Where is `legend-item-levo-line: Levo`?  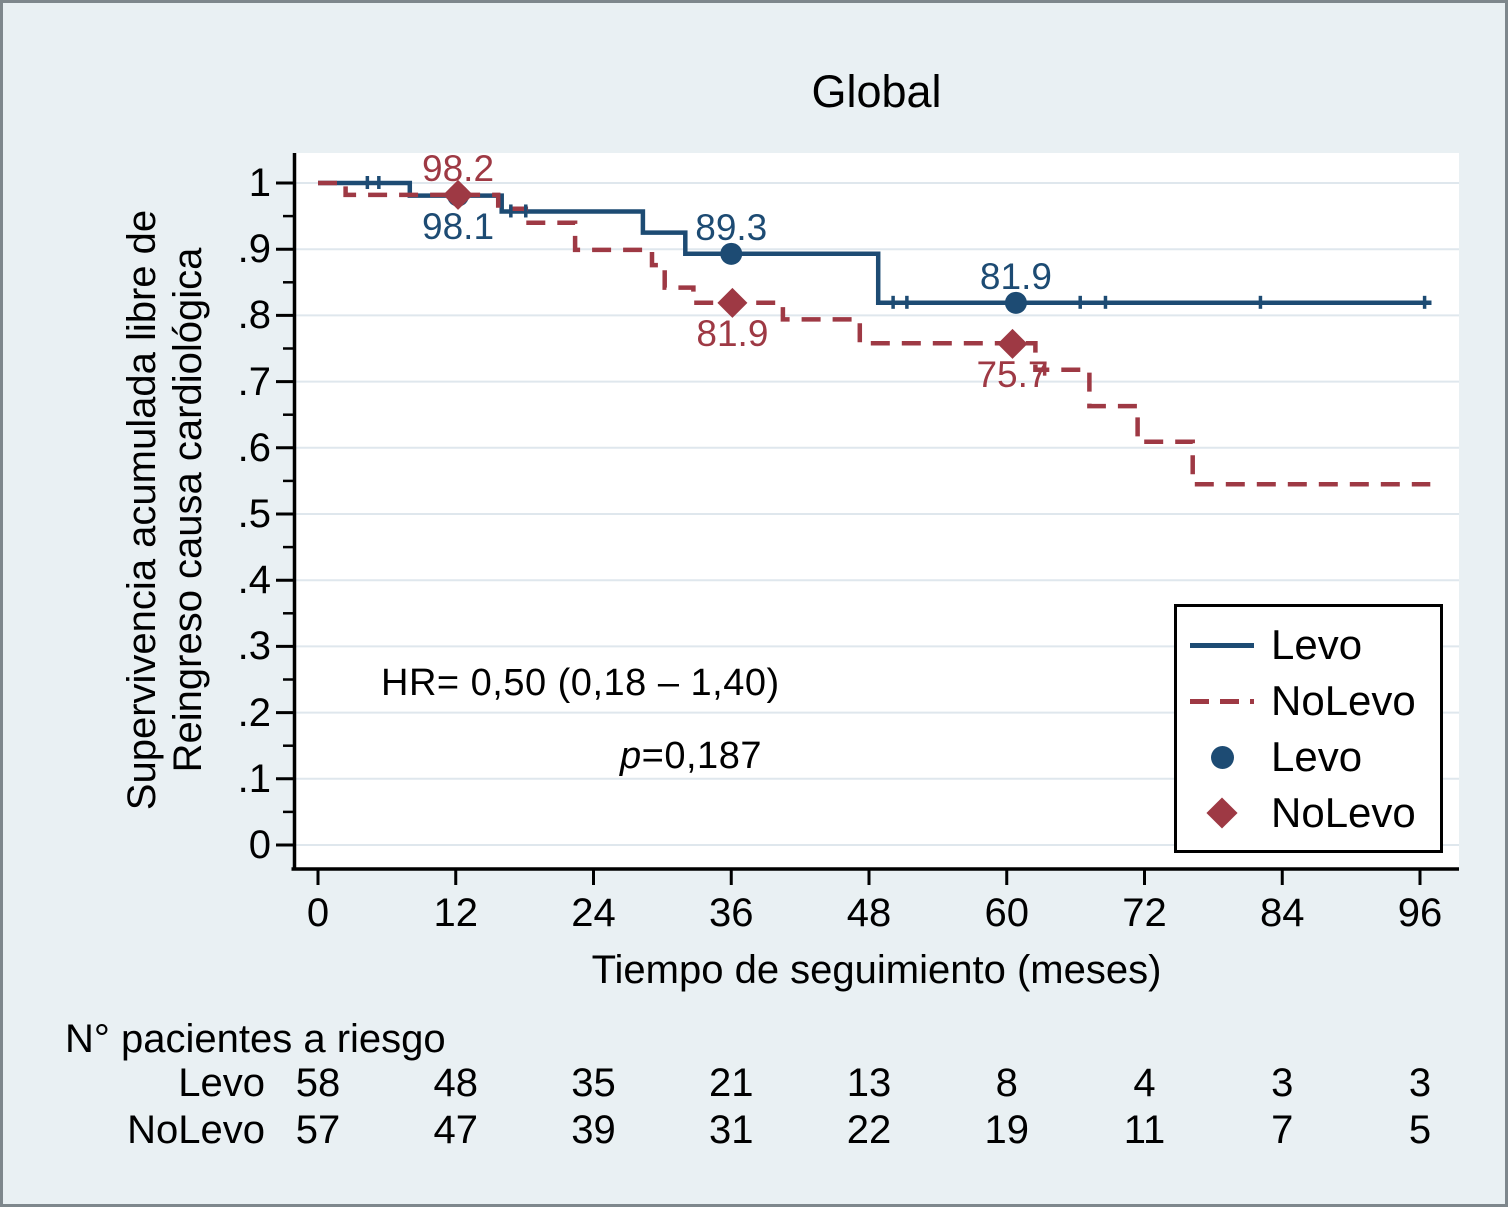 legend-item-levo-line: Levo is located at coordinates (1308, 645).